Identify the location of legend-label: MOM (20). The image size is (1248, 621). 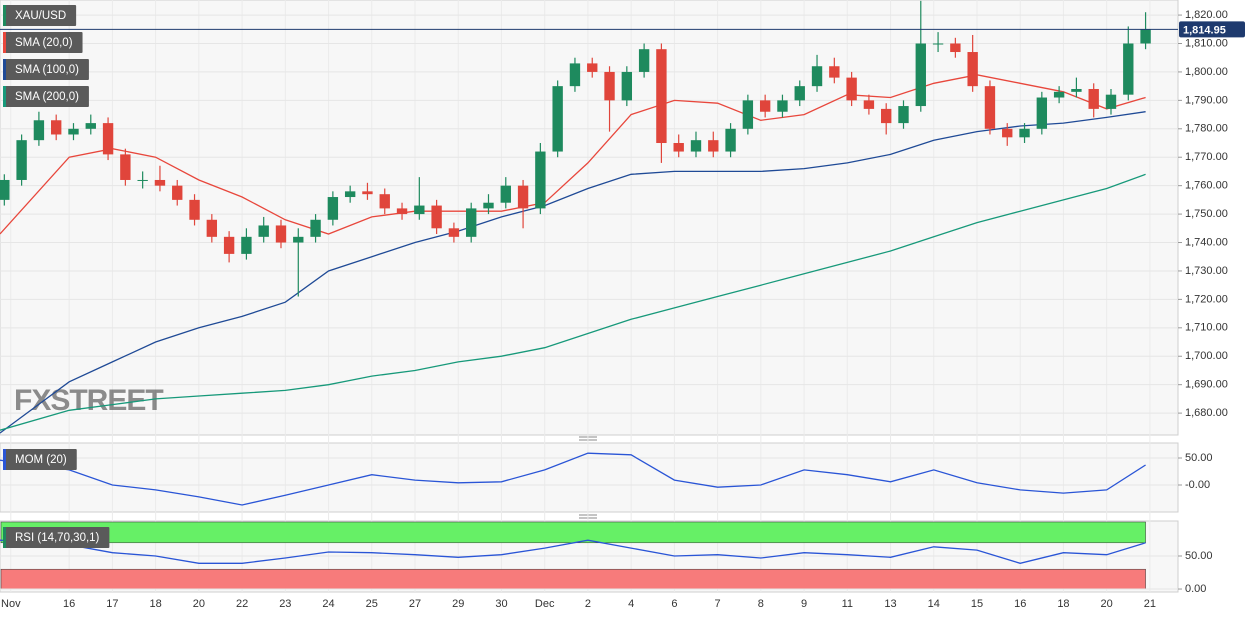
(41, 460).